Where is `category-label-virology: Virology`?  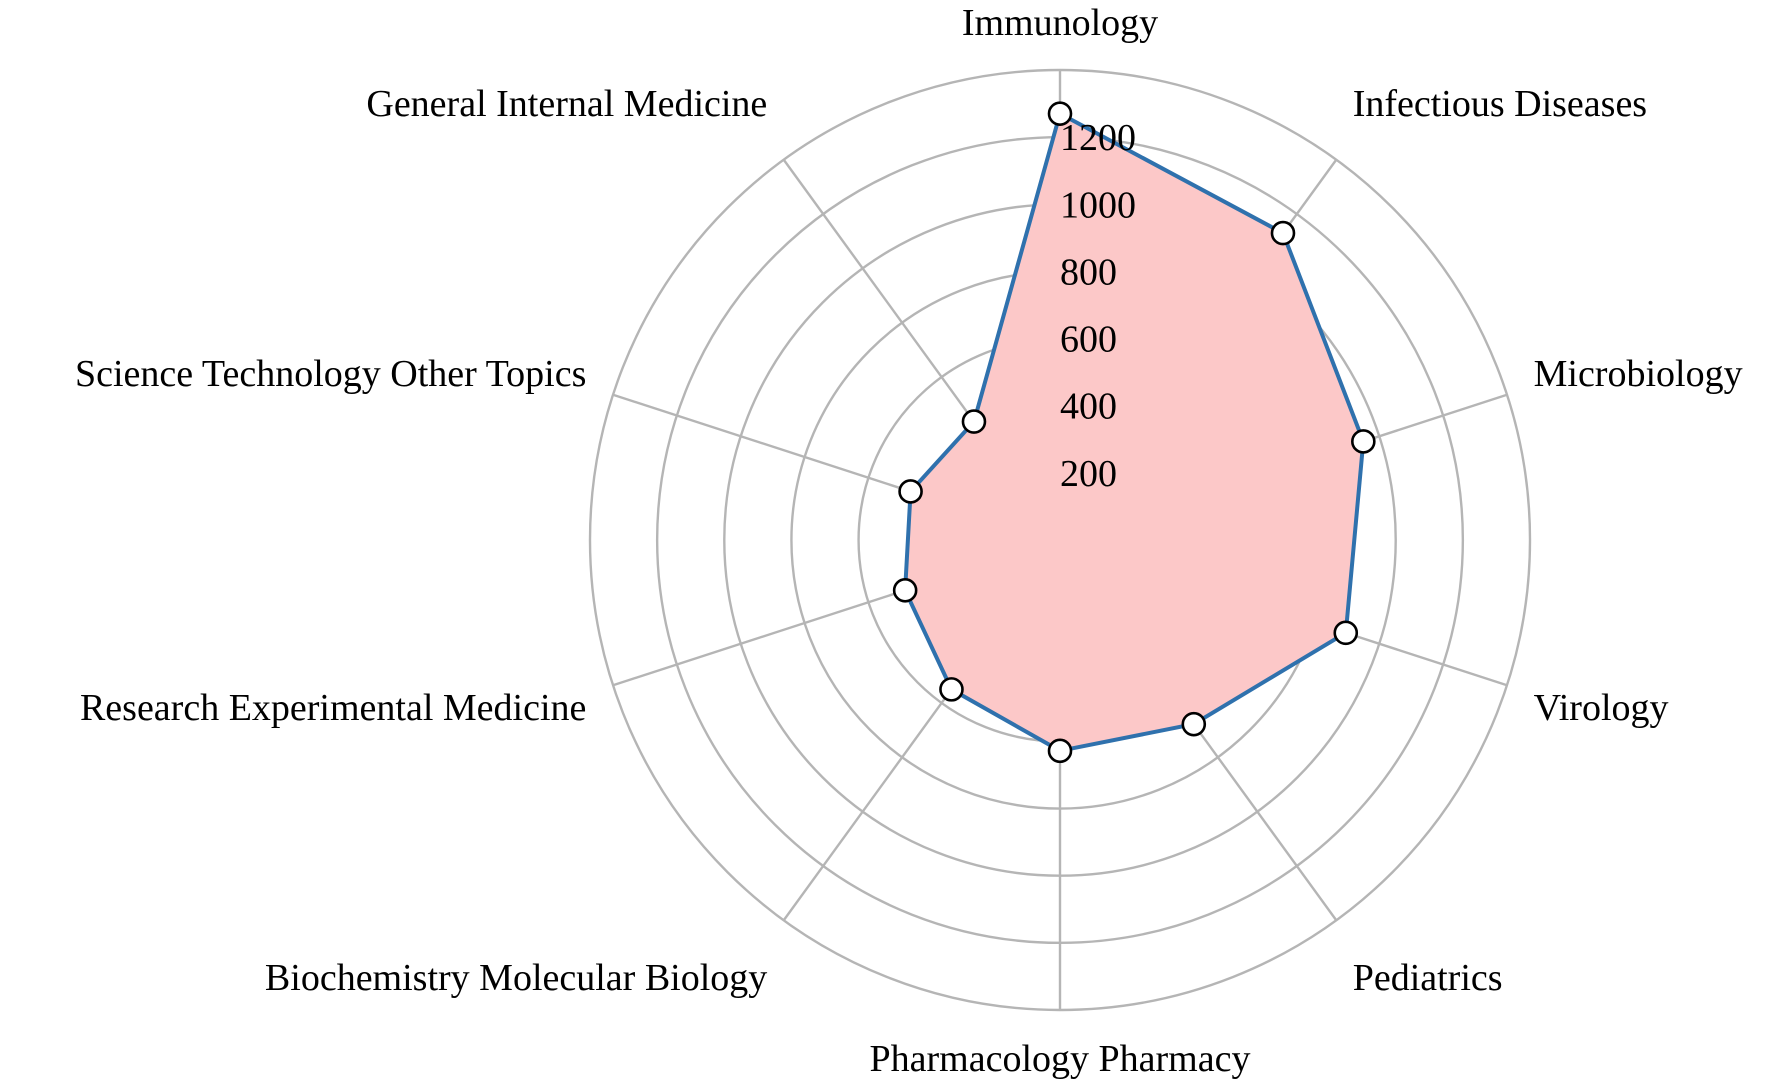
category-label-virology: Virology is located at coordinates (1601, 708).